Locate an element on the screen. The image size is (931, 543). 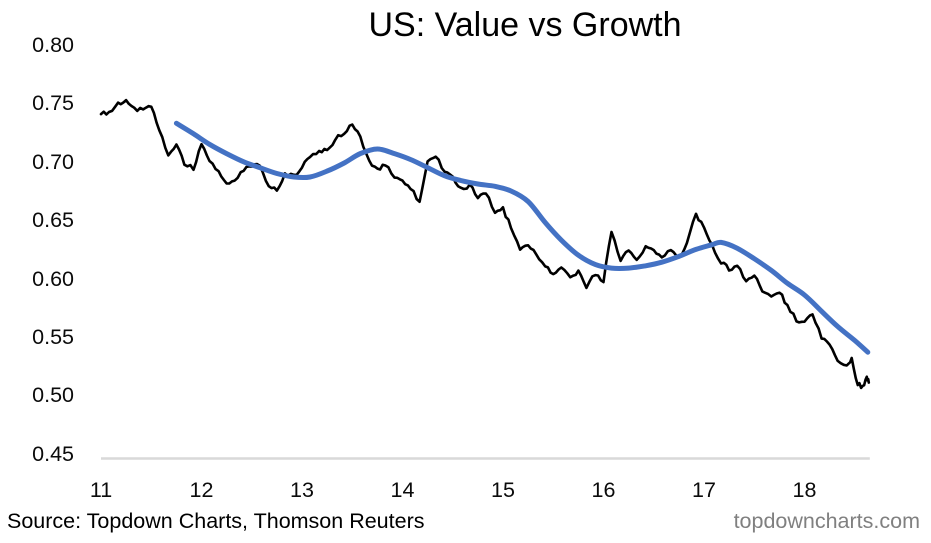
y-tick-label: 0.65 is located at coordinates (53, 220).